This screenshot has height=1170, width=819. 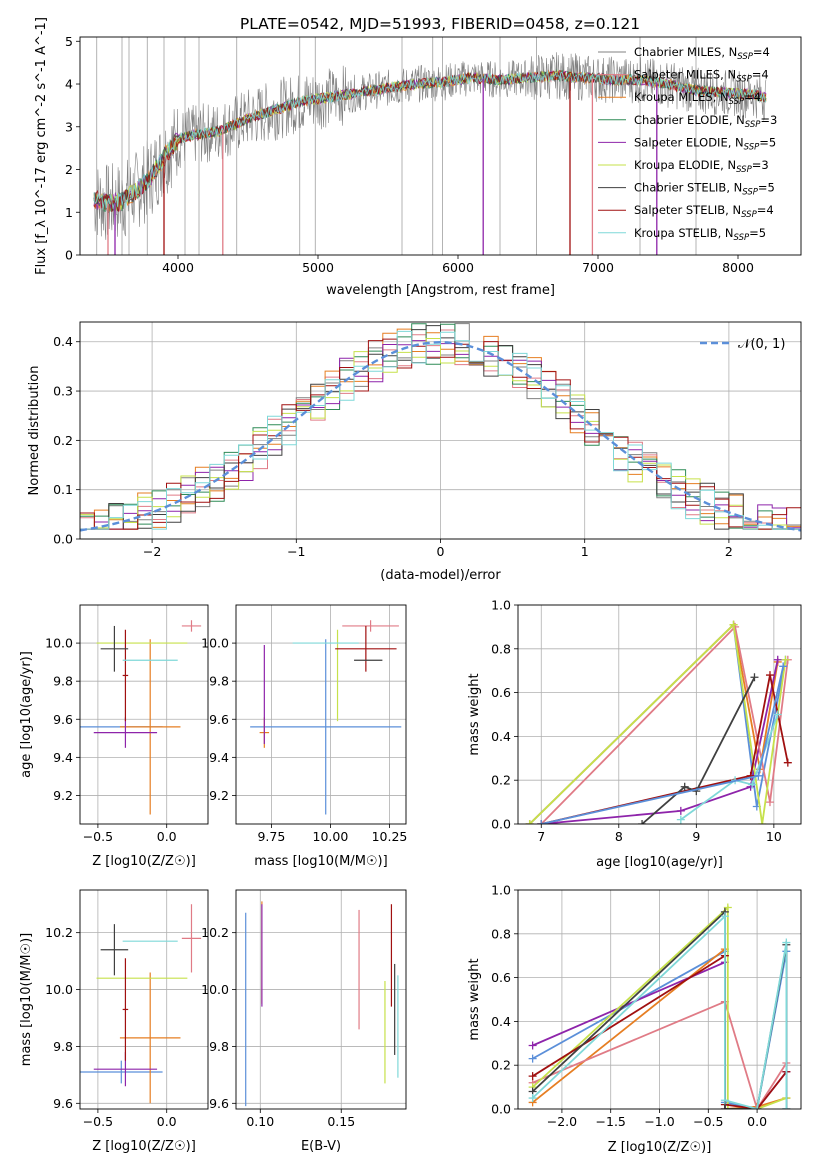 I want to click on x-axis-label: Z [log10(Z/Z☉)], so click(x=144, y=861).